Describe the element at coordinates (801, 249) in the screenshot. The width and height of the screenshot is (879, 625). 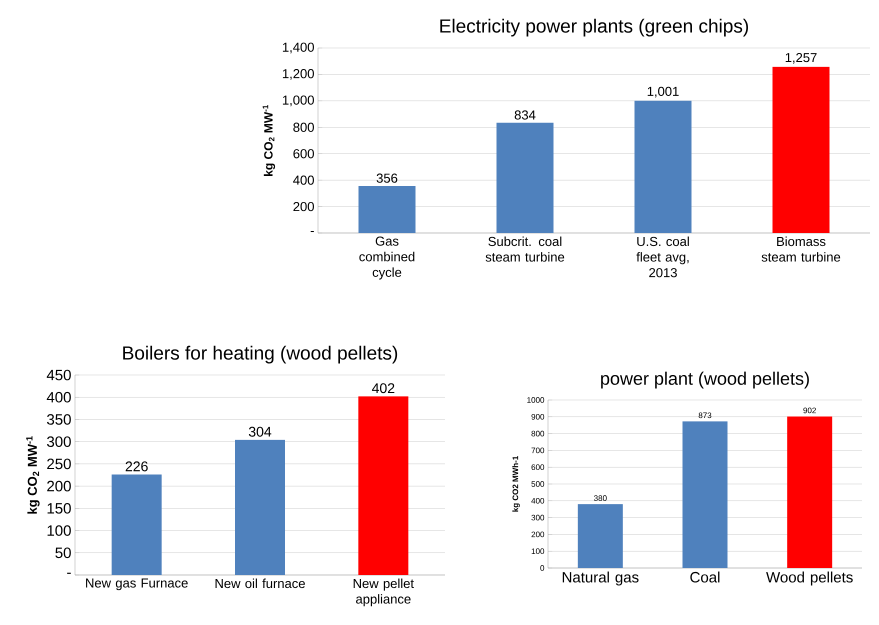
I see `x-tick-label: Biomass steam turbine` at that location.